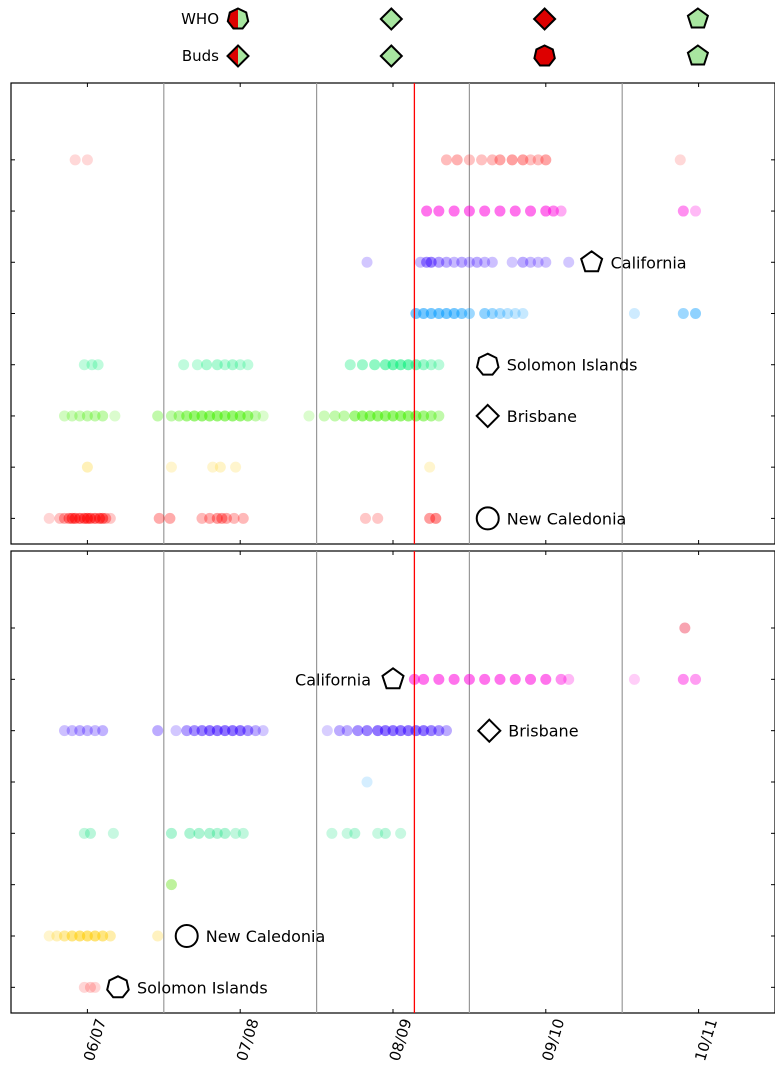 The height and width of the screenshot is (1068, 775). What do you see at coordinates (401, 1040) in the screenshot?
I see `x-tick-label: 08/09` at bounding box center [401, 1040].